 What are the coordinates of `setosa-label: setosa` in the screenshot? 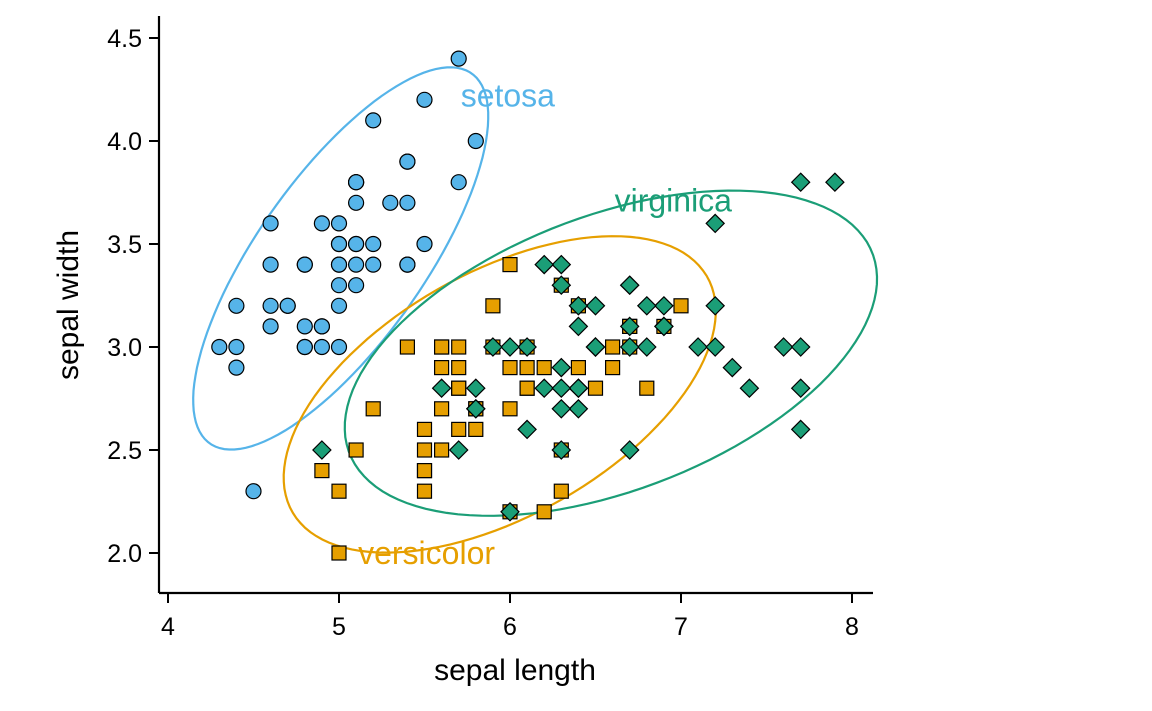 It's located at (508, 96).